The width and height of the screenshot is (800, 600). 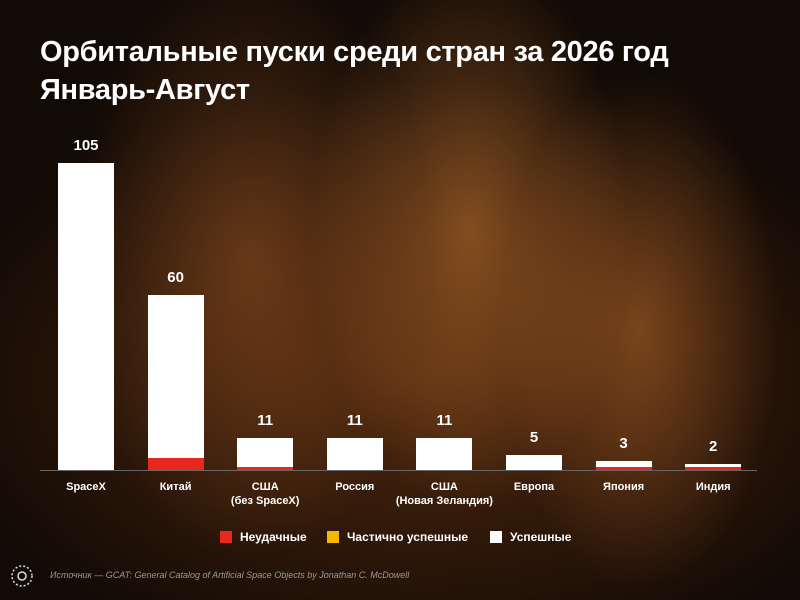 I want to click on legend-label: Неудачные, so click(x=273, y=537).